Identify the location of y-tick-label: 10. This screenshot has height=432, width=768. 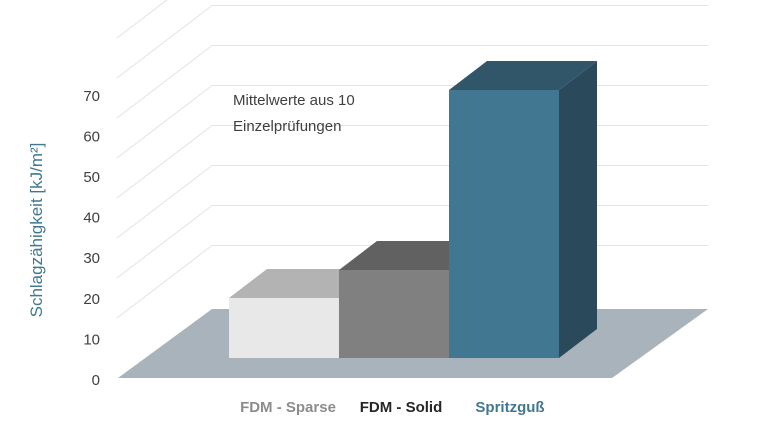
(91, 339).